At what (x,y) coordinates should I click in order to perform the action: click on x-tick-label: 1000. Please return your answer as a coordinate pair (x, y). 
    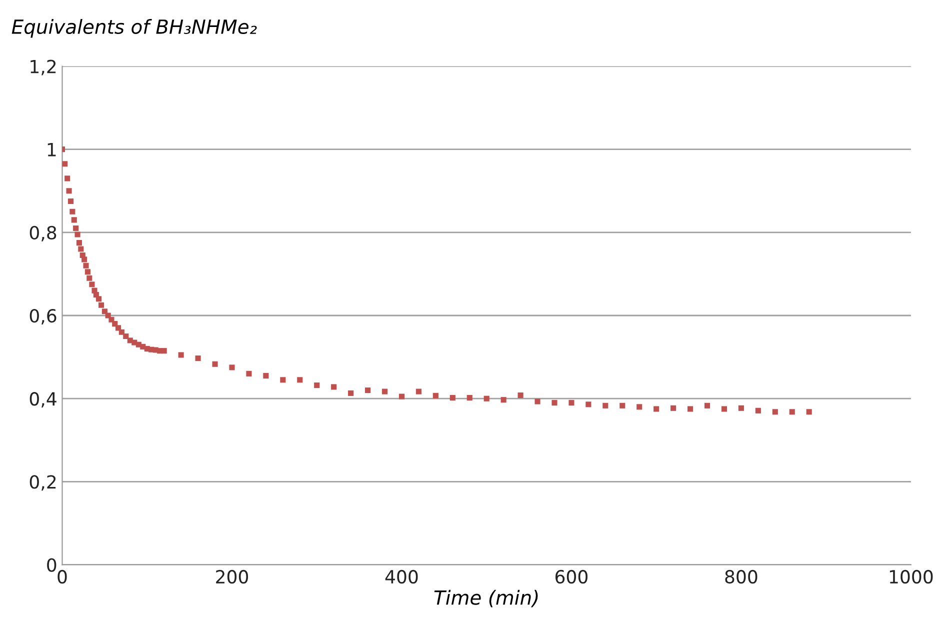
    Looking at the image, I should click on (911, 577).